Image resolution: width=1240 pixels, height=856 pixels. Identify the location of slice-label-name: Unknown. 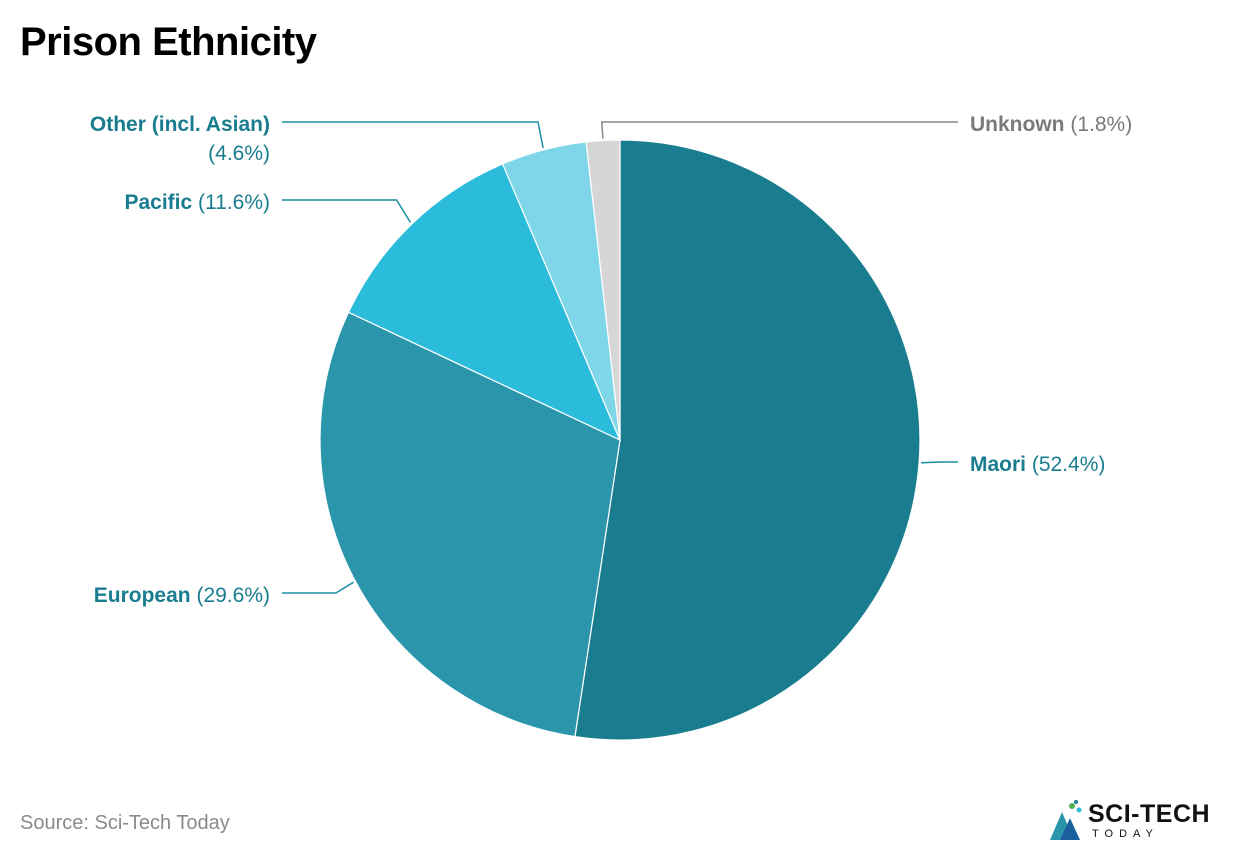
(1017, 124).